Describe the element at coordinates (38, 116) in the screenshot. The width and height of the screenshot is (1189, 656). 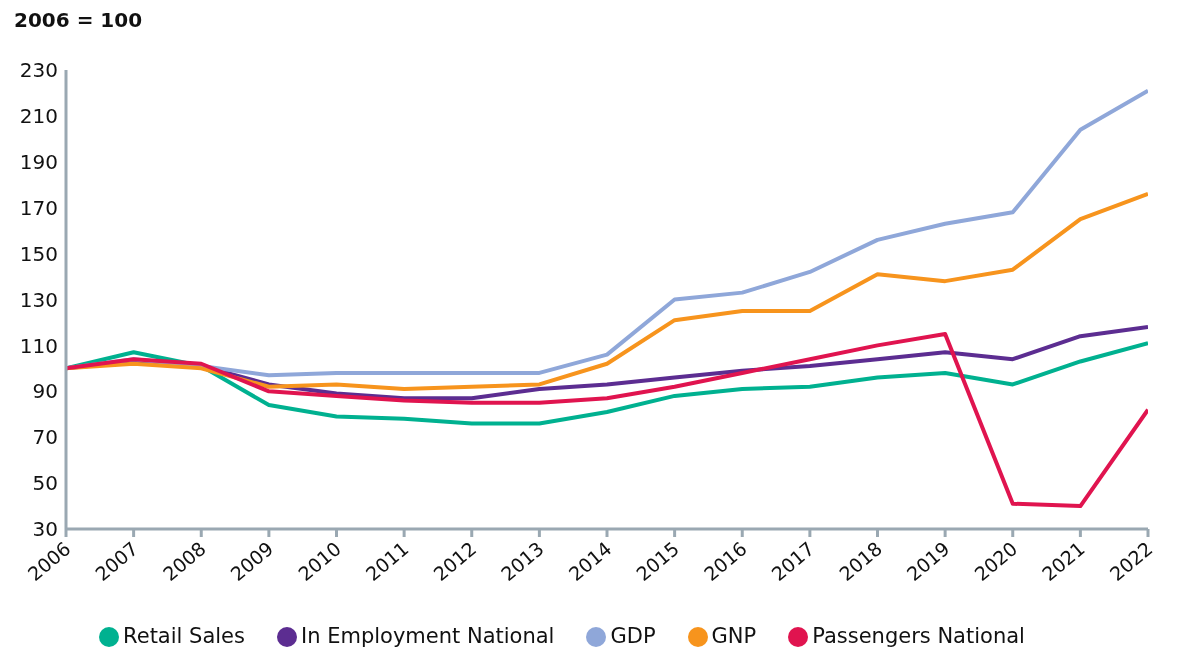
I see `y-tick-label: 210` at that location.